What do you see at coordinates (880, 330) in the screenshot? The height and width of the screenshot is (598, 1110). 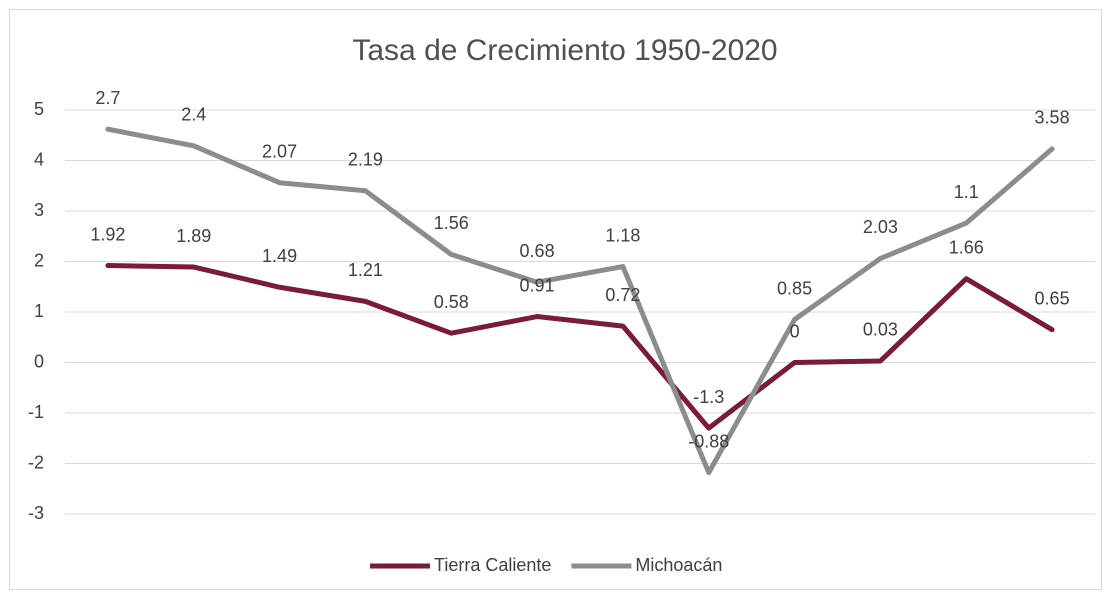 I see `data-label: 0.03` at bounding box center [880, 330].